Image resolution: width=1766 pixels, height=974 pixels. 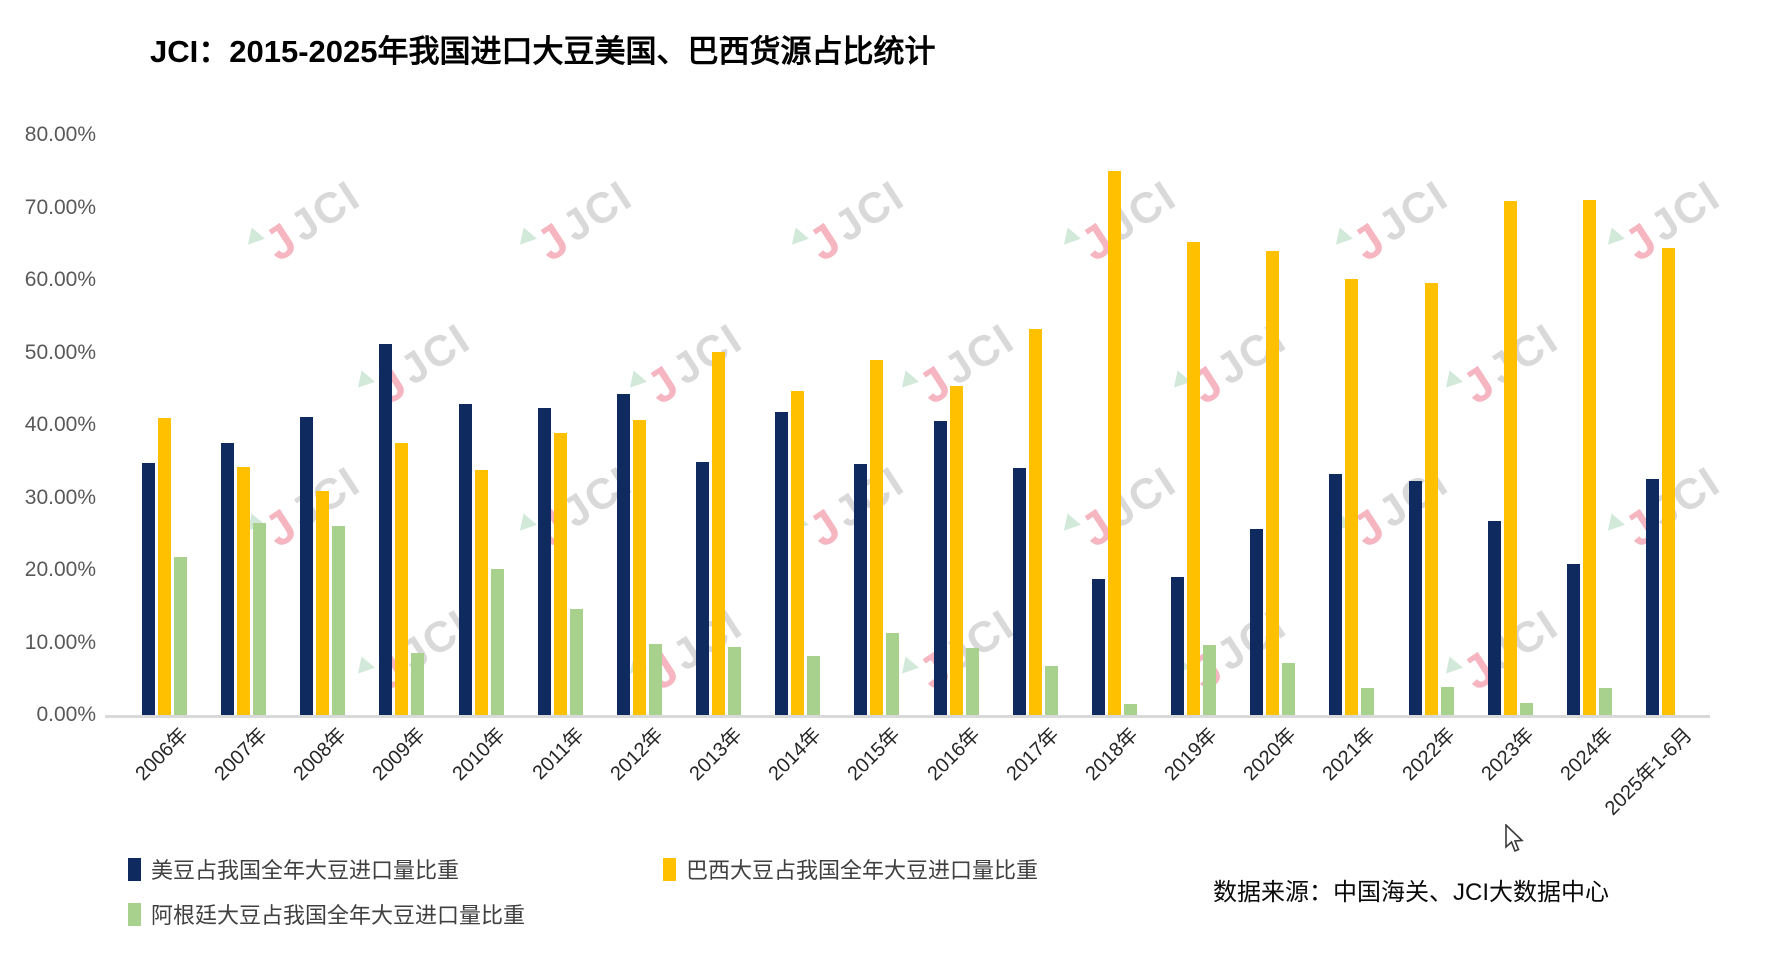 I want to click on legend-label-brazil: 巴西大豆占我国全年大豆进口量比重, so click(x=862, y=870).